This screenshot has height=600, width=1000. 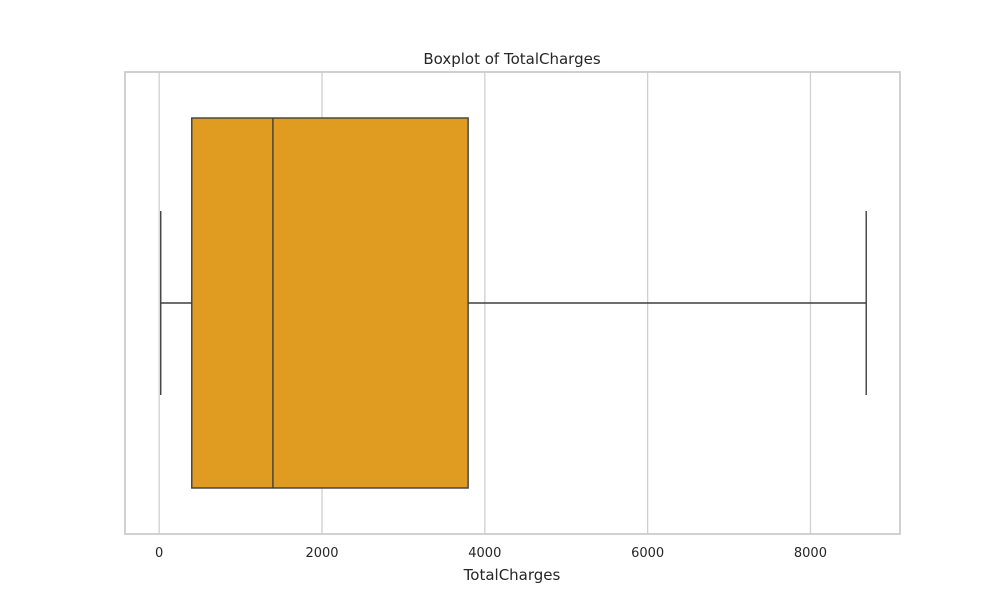 I want to click on x-tick-label: 0, so click(x=159, y=553).